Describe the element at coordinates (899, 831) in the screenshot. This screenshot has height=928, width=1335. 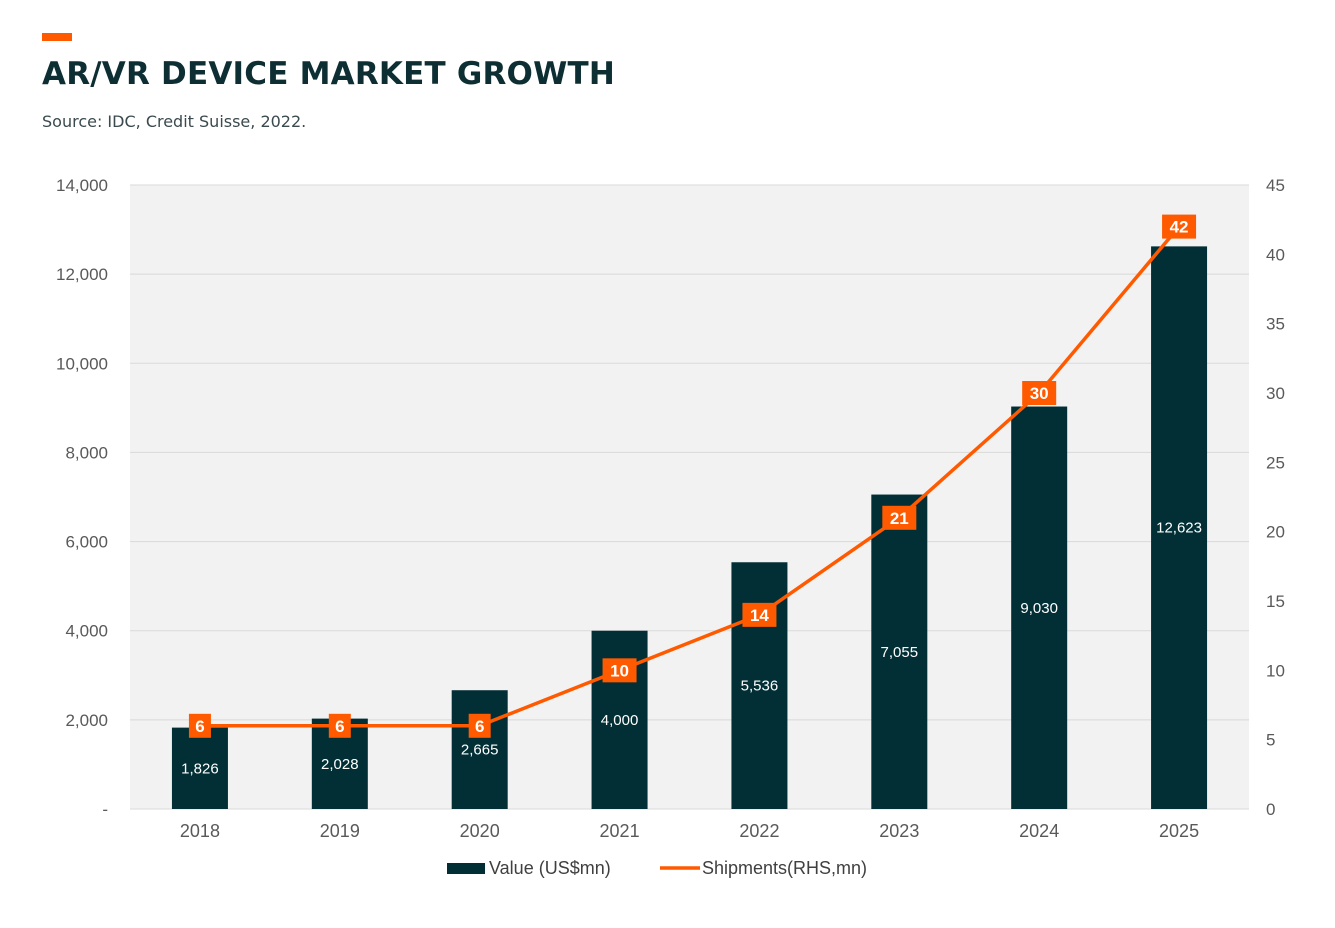
I see `x-tick-label: 2023` at that location.